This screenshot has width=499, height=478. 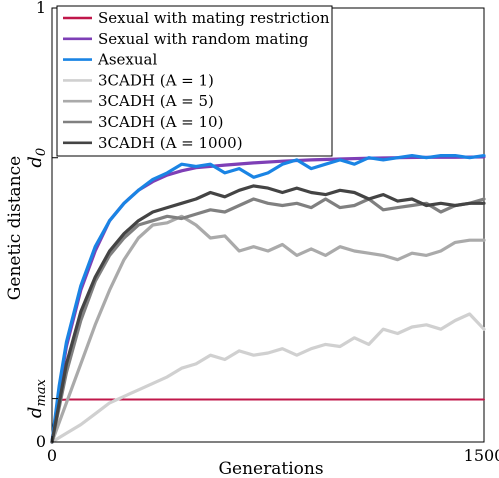 What do you see at coordinates (37, 398) in the screenshot?
I see `y-tick-label-2: dmax` at bounding box center [37, 398].